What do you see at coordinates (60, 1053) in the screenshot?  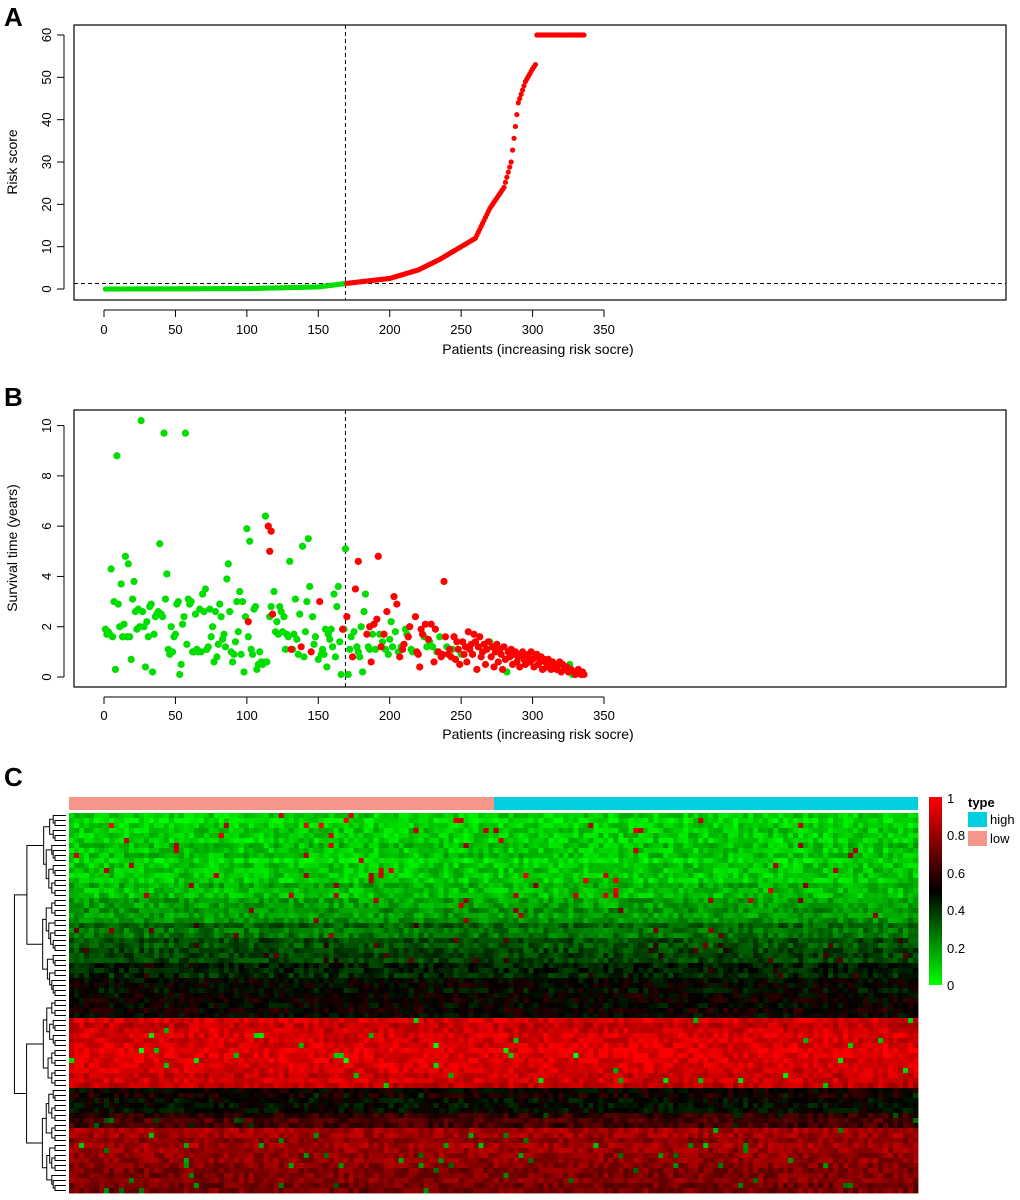 I see `dendrogram-branch` at bounding box center [60, 1053].